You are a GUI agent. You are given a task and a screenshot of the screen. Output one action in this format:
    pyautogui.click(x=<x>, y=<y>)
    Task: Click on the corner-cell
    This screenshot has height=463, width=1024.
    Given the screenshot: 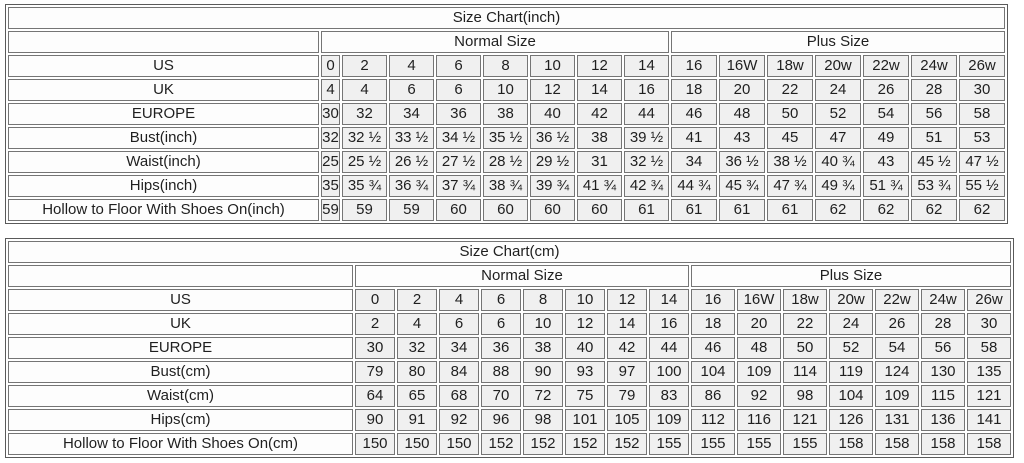 What is the action you would take?
    pyautogui.click(x=180, y=276)
    